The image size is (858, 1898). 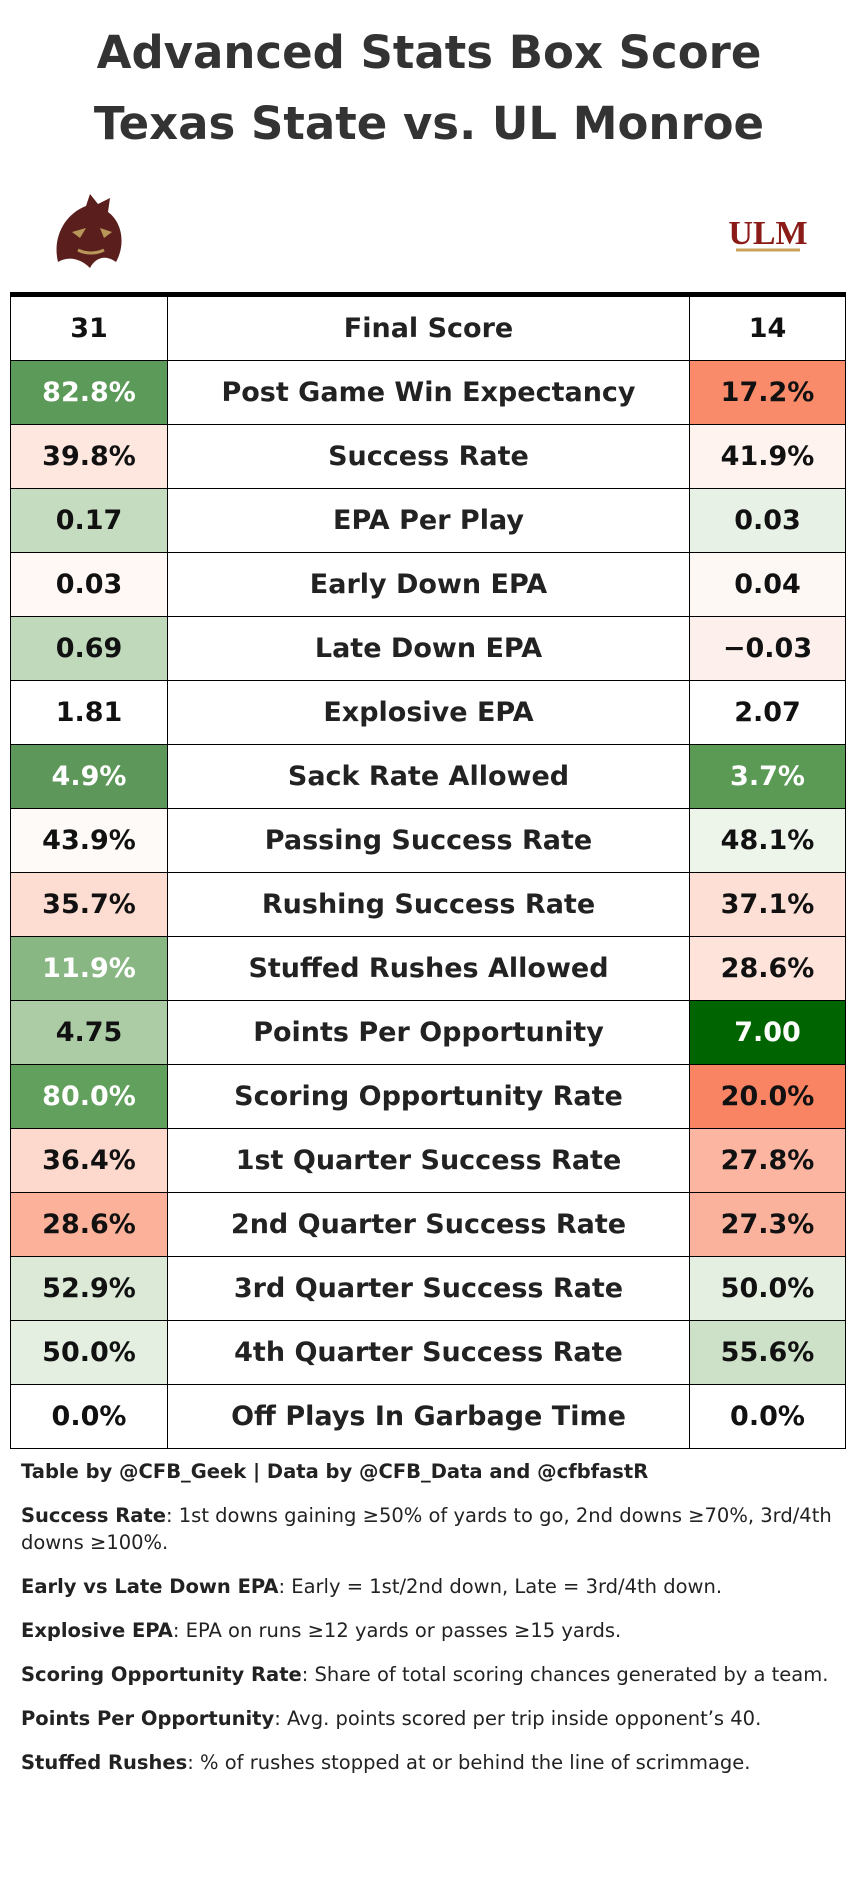 I want to click on left-value: 0.17, so click(x=88, y=520).